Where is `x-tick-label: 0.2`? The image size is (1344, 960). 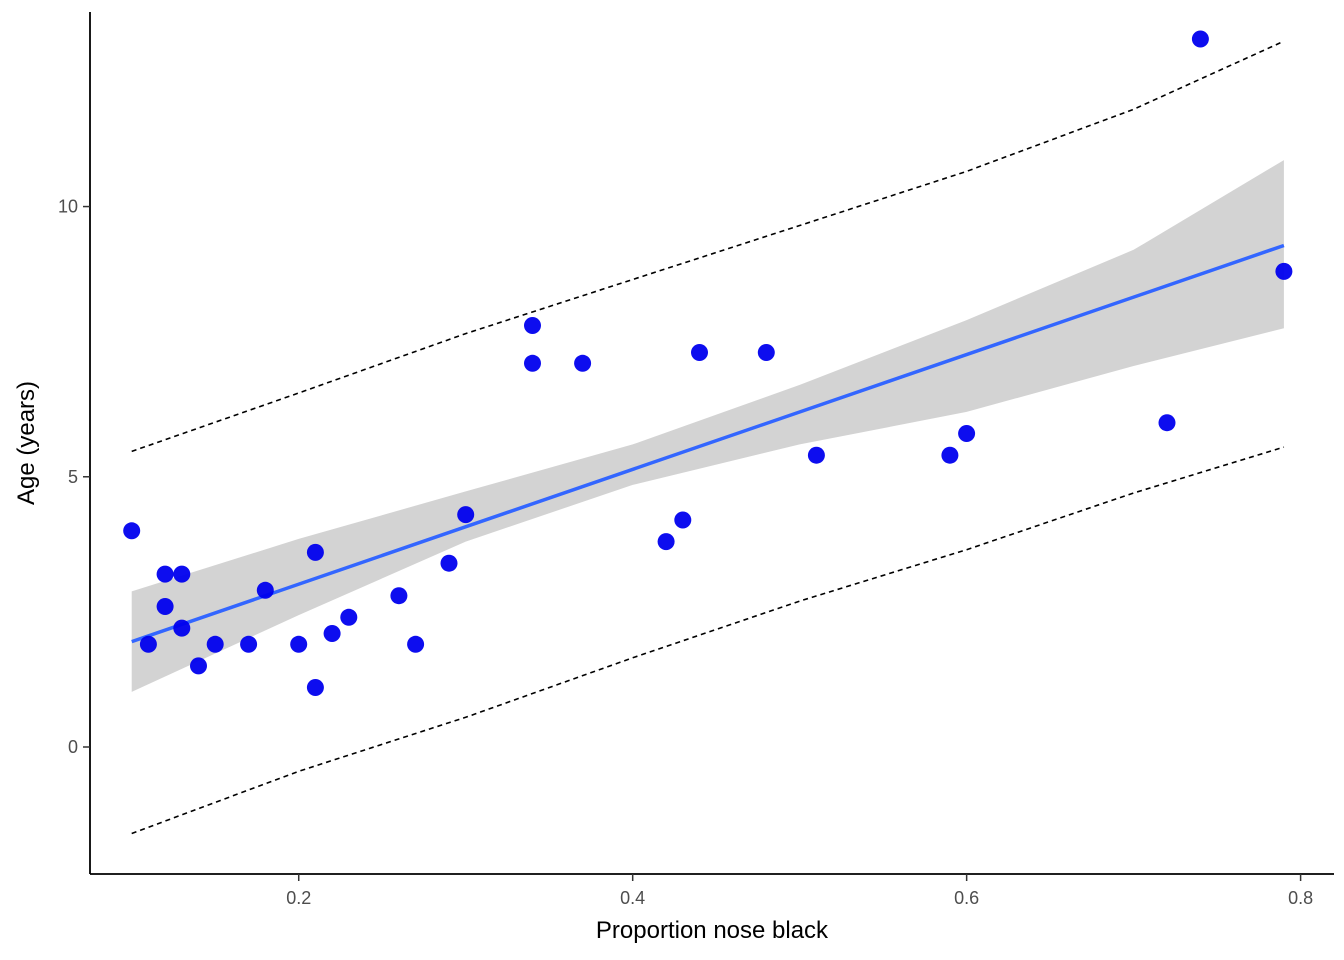
x-tick-label: 0.2 is located at coordinates (298, 898).